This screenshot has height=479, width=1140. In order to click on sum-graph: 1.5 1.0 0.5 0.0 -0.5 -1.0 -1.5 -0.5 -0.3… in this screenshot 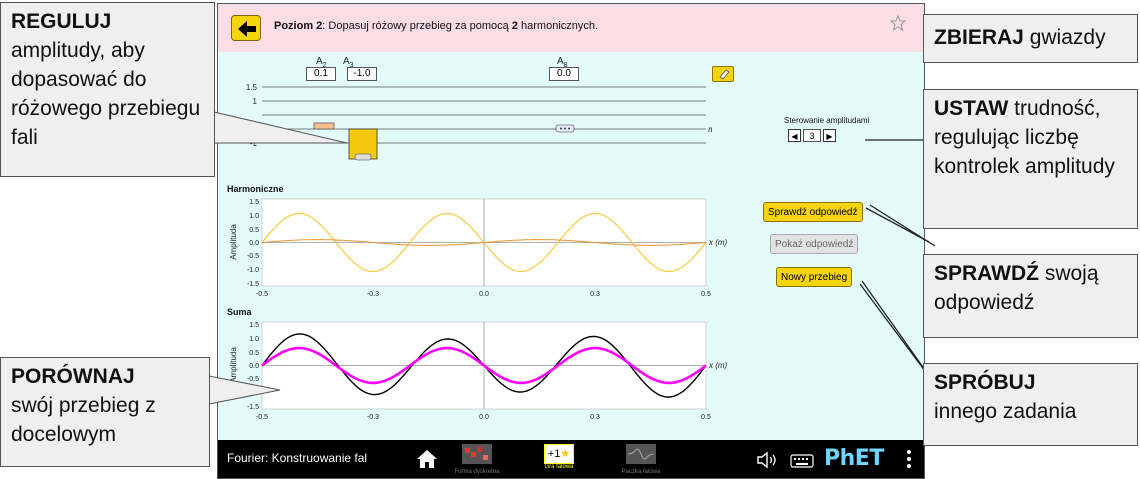, I will do `click(478, 371)`.